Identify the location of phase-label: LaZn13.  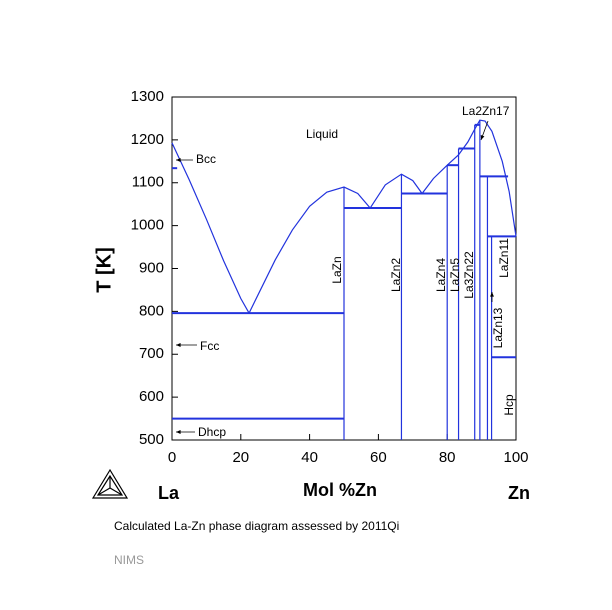
(498, 327).